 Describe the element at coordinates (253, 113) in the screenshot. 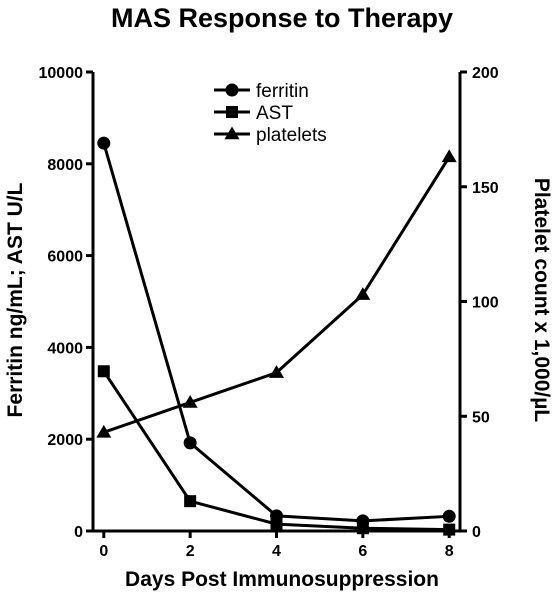

I see `legend-item-ast: AST` at that location.